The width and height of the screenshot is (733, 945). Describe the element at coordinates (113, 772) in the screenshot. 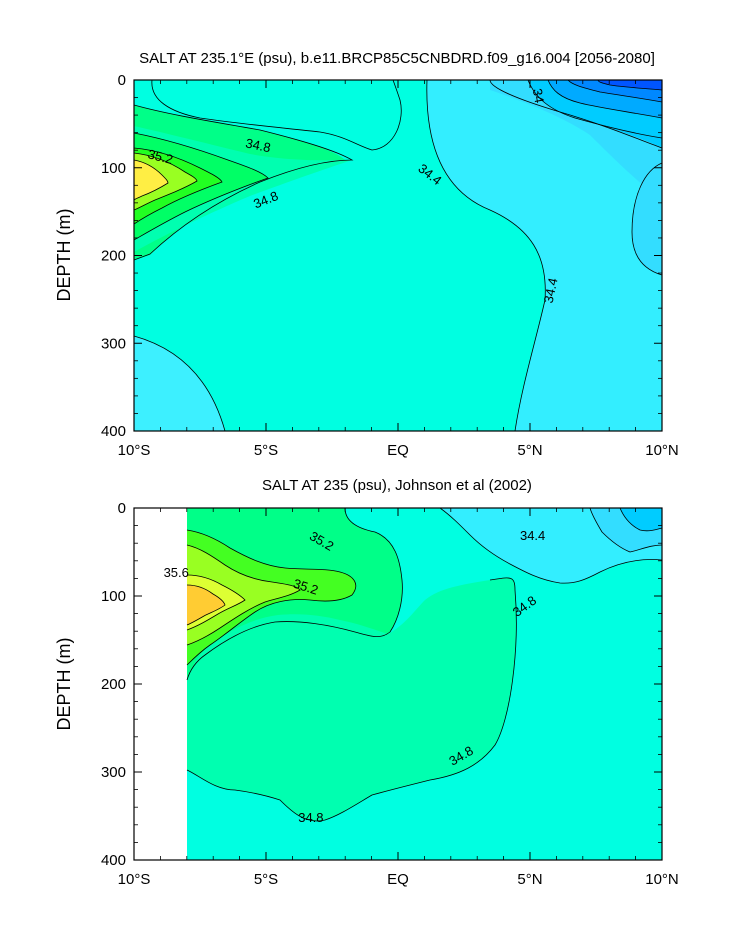

I see `bottom-y-tick-label: 300` at that location.